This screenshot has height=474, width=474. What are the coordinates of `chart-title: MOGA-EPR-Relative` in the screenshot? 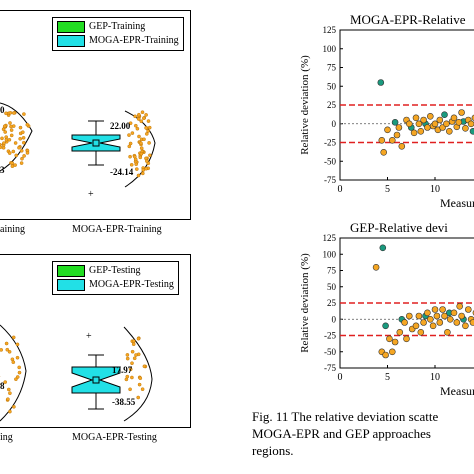 It's located at (408, 19).